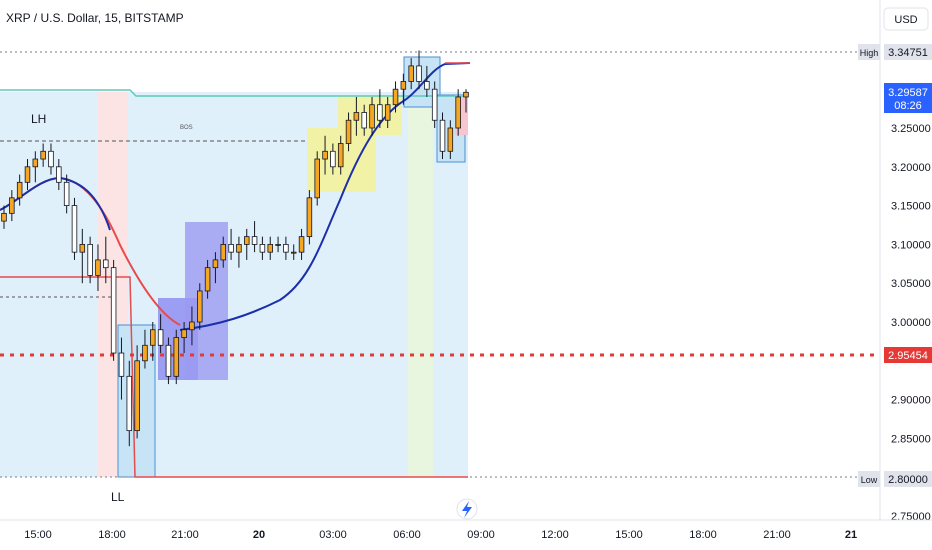  I want to click on high-tag-value-bg, so click(908, 52).